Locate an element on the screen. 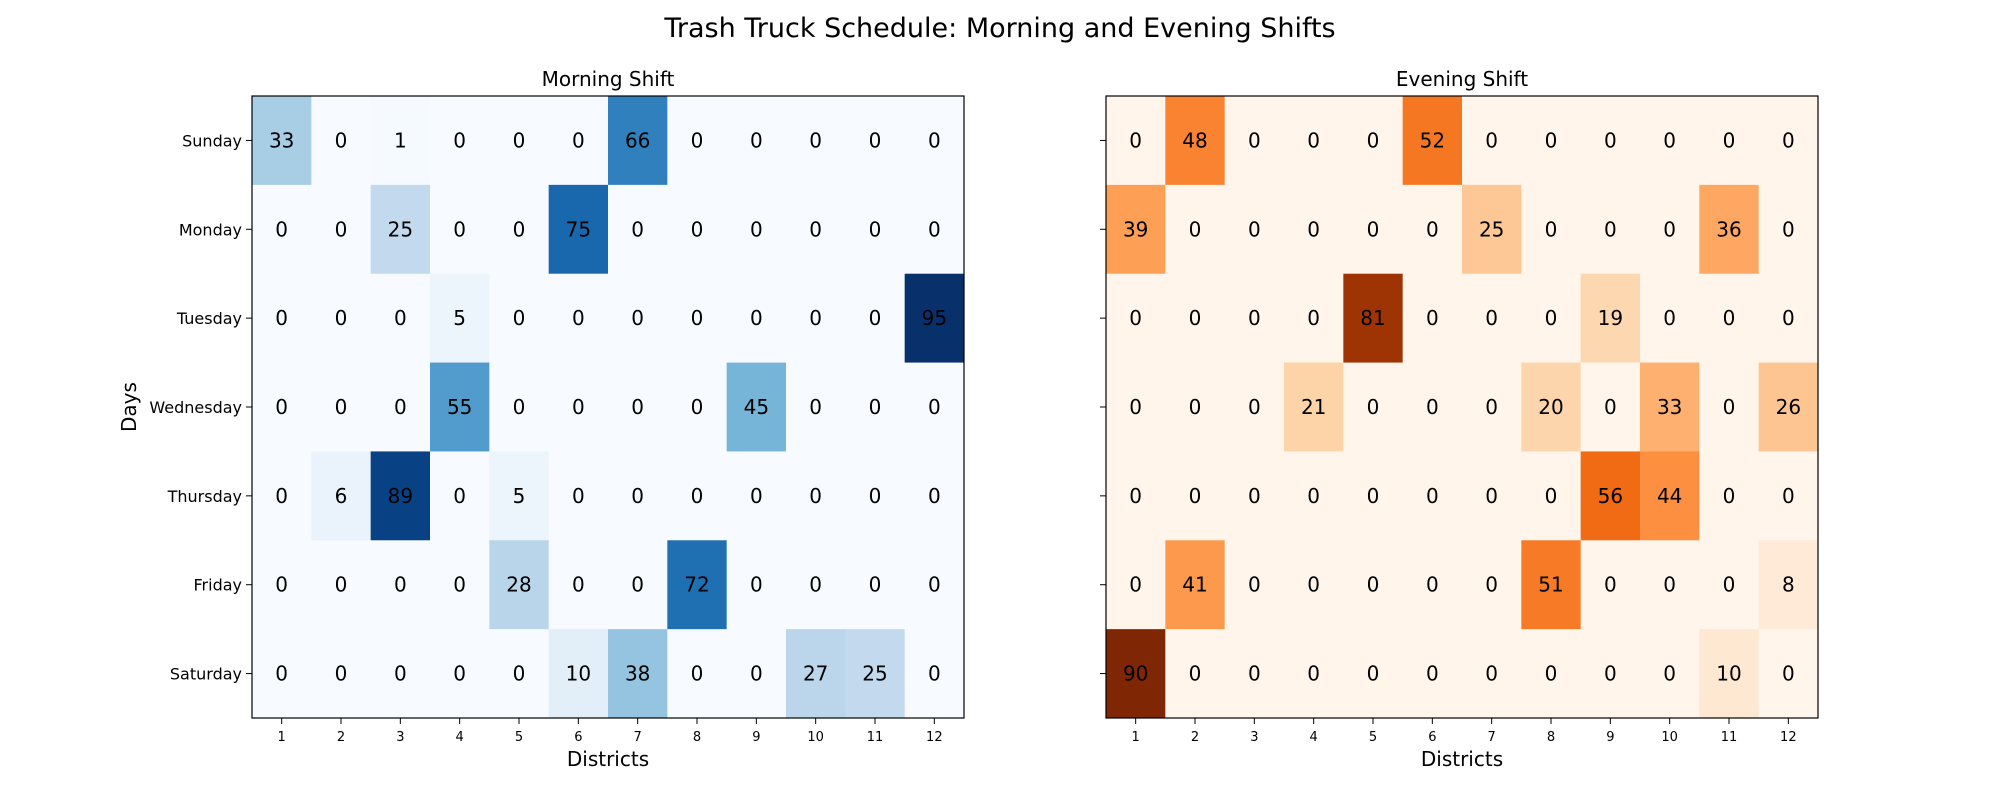 This screenshot has height=800, width=2000. cell-value-label: 20 is located at coordinates (1550, 407).